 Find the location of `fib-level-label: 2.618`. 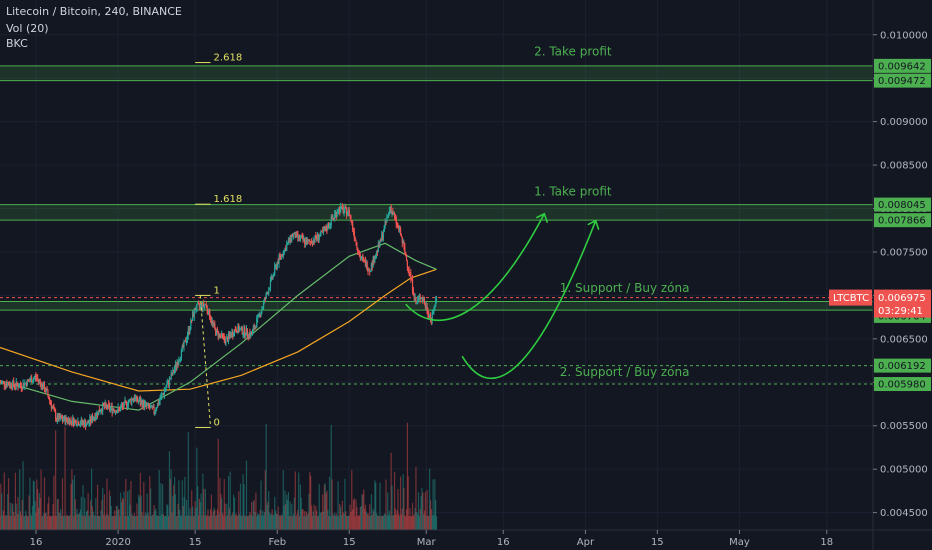

fib-level-label: 2.618 is located at coordinates (228, 58).